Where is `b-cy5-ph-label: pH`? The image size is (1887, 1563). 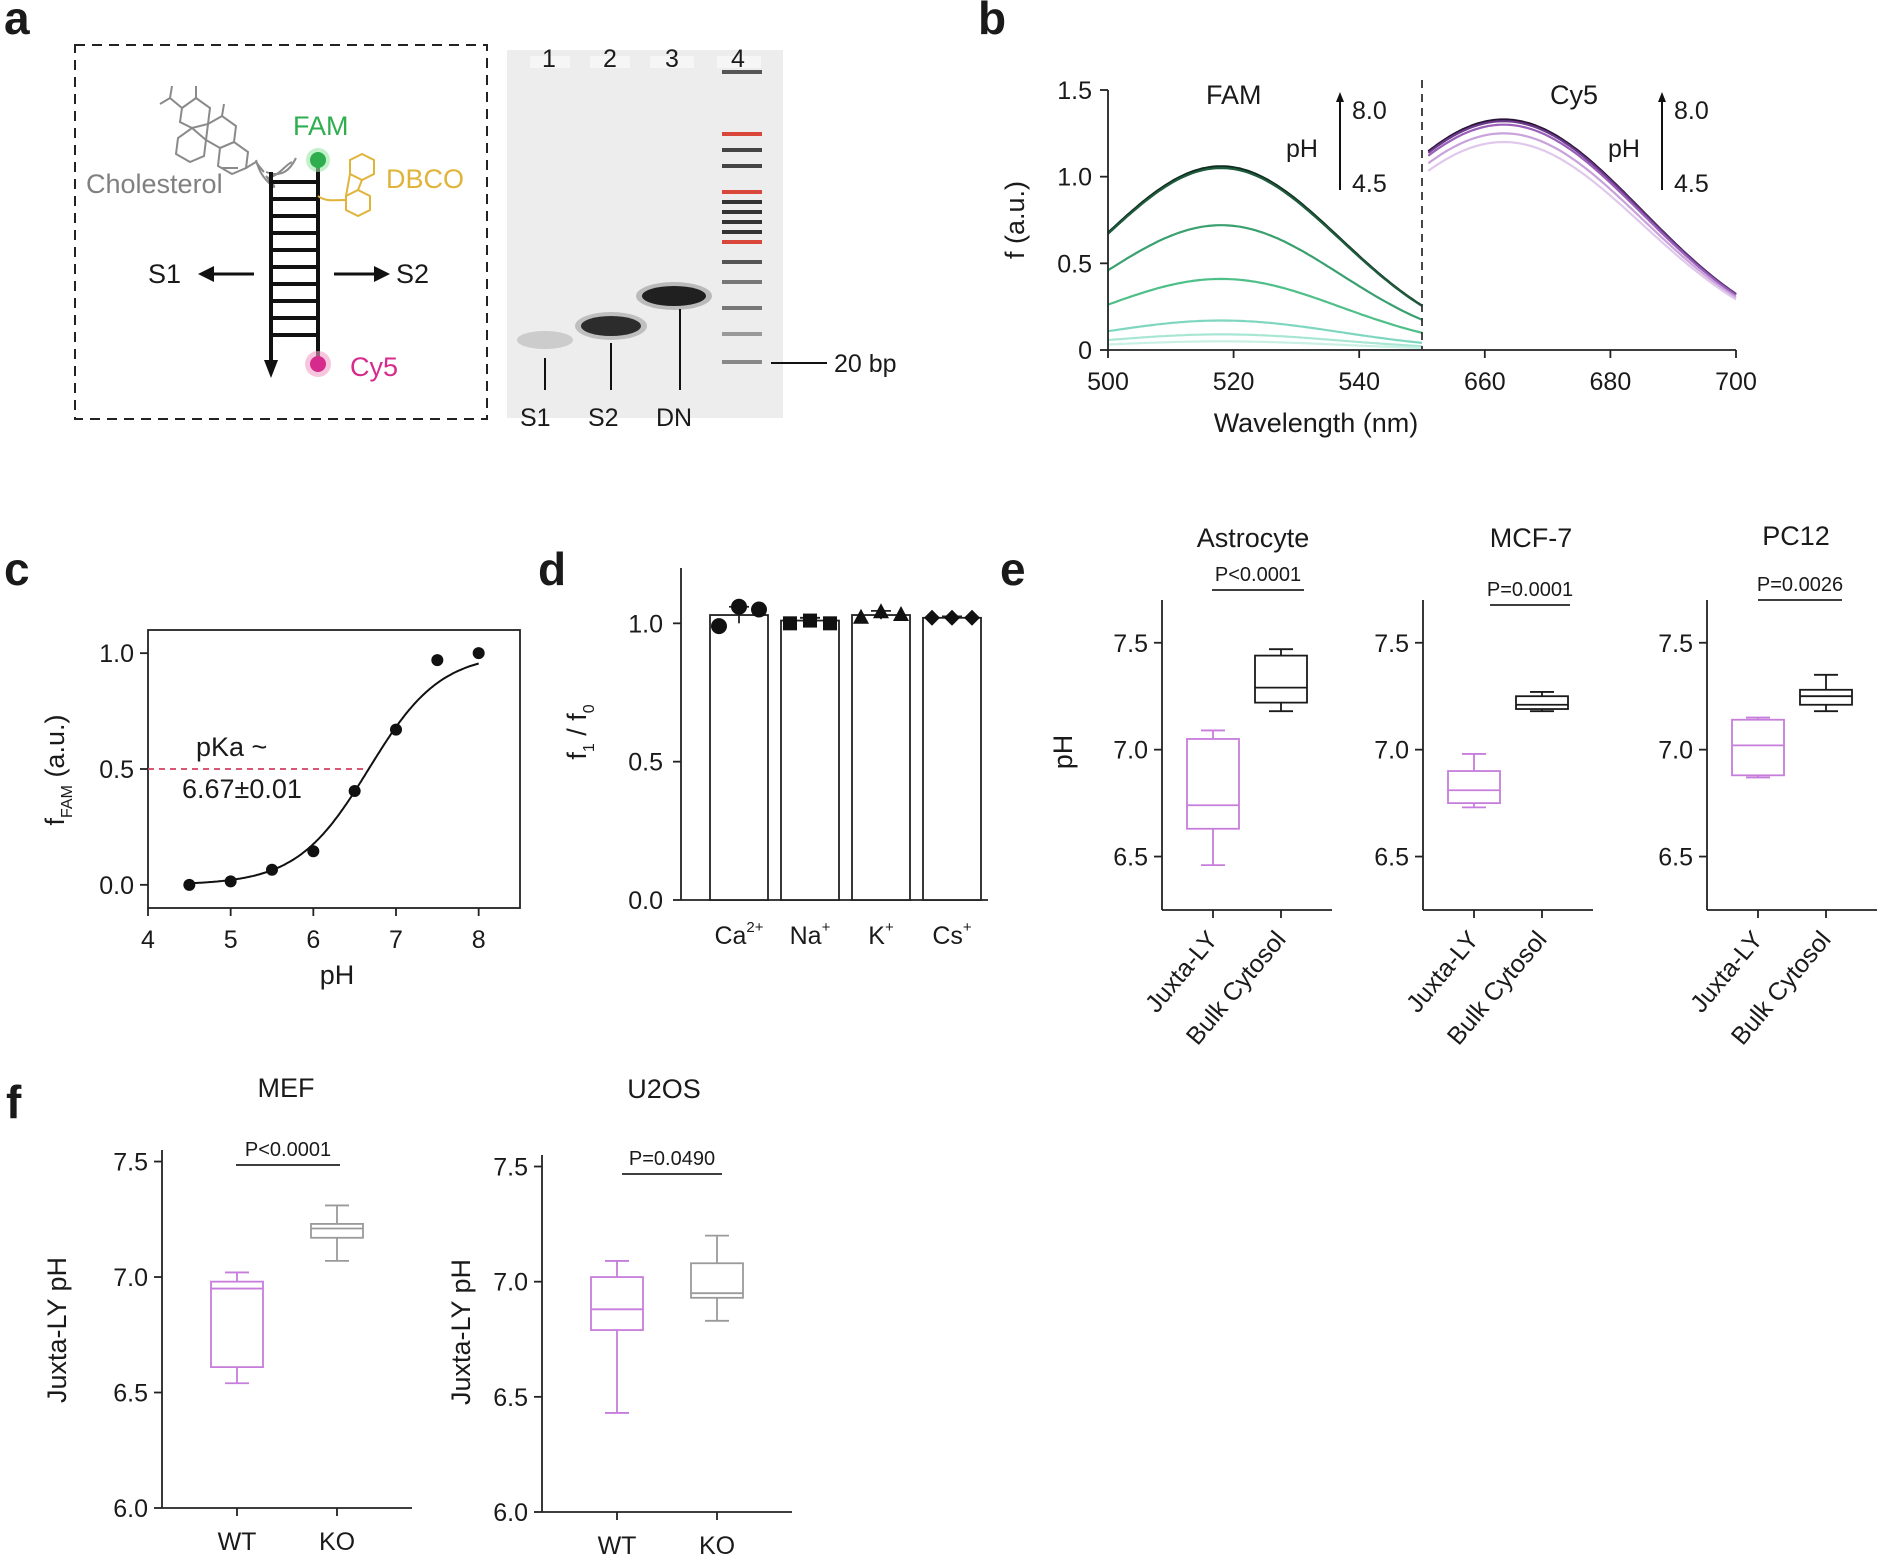 b-cy5-ph-label: pH is located at coordinates (1624, 149).